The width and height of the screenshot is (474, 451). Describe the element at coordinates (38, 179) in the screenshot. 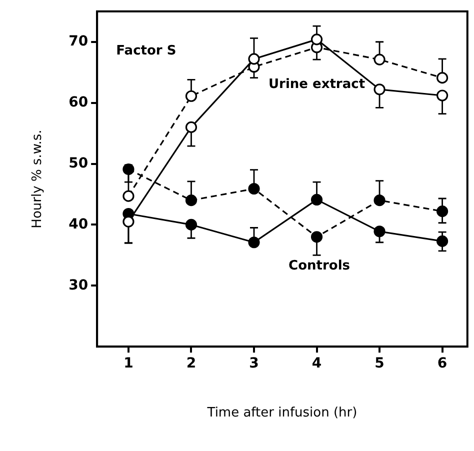

I see `y-axis-title: Hourly % s.w.s.` at that location.